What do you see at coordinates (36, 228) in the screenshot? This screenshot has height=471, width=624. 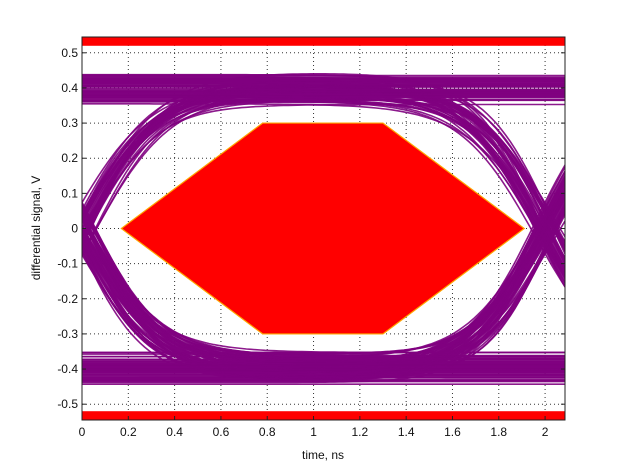 I see `y-axis-label: differential signal, V` at bounding box center [36, 228].